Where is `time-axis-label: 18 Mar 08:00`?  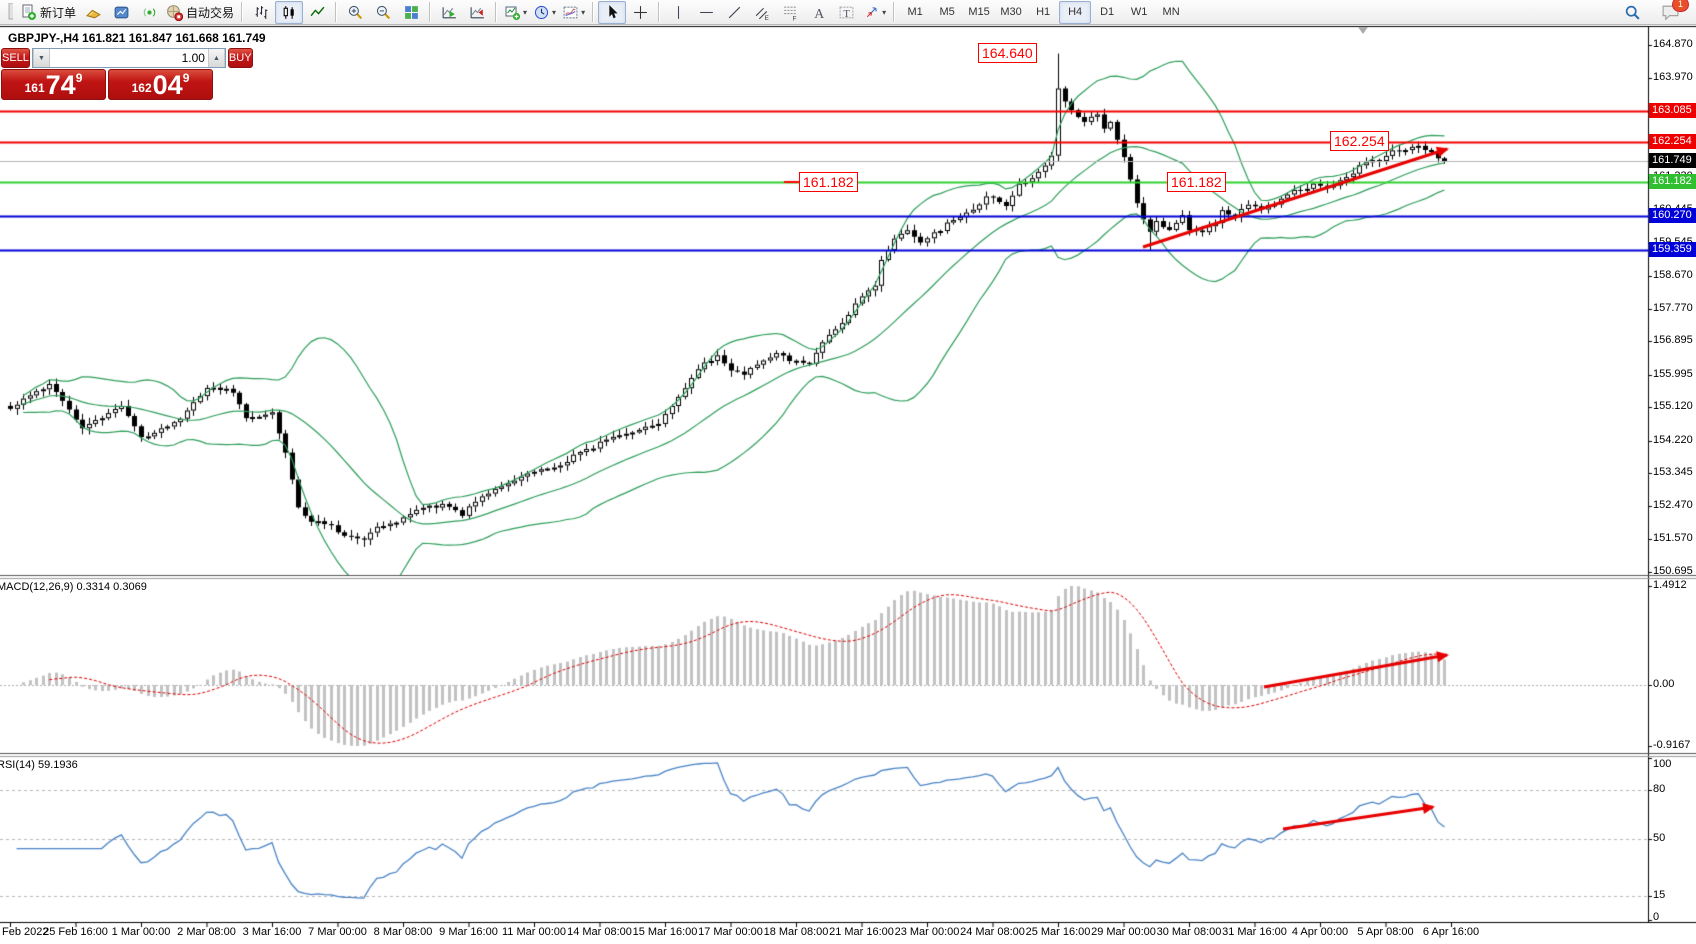 time-axis-label: 18 Mar 08:00 is located at coordinates (796, 932).